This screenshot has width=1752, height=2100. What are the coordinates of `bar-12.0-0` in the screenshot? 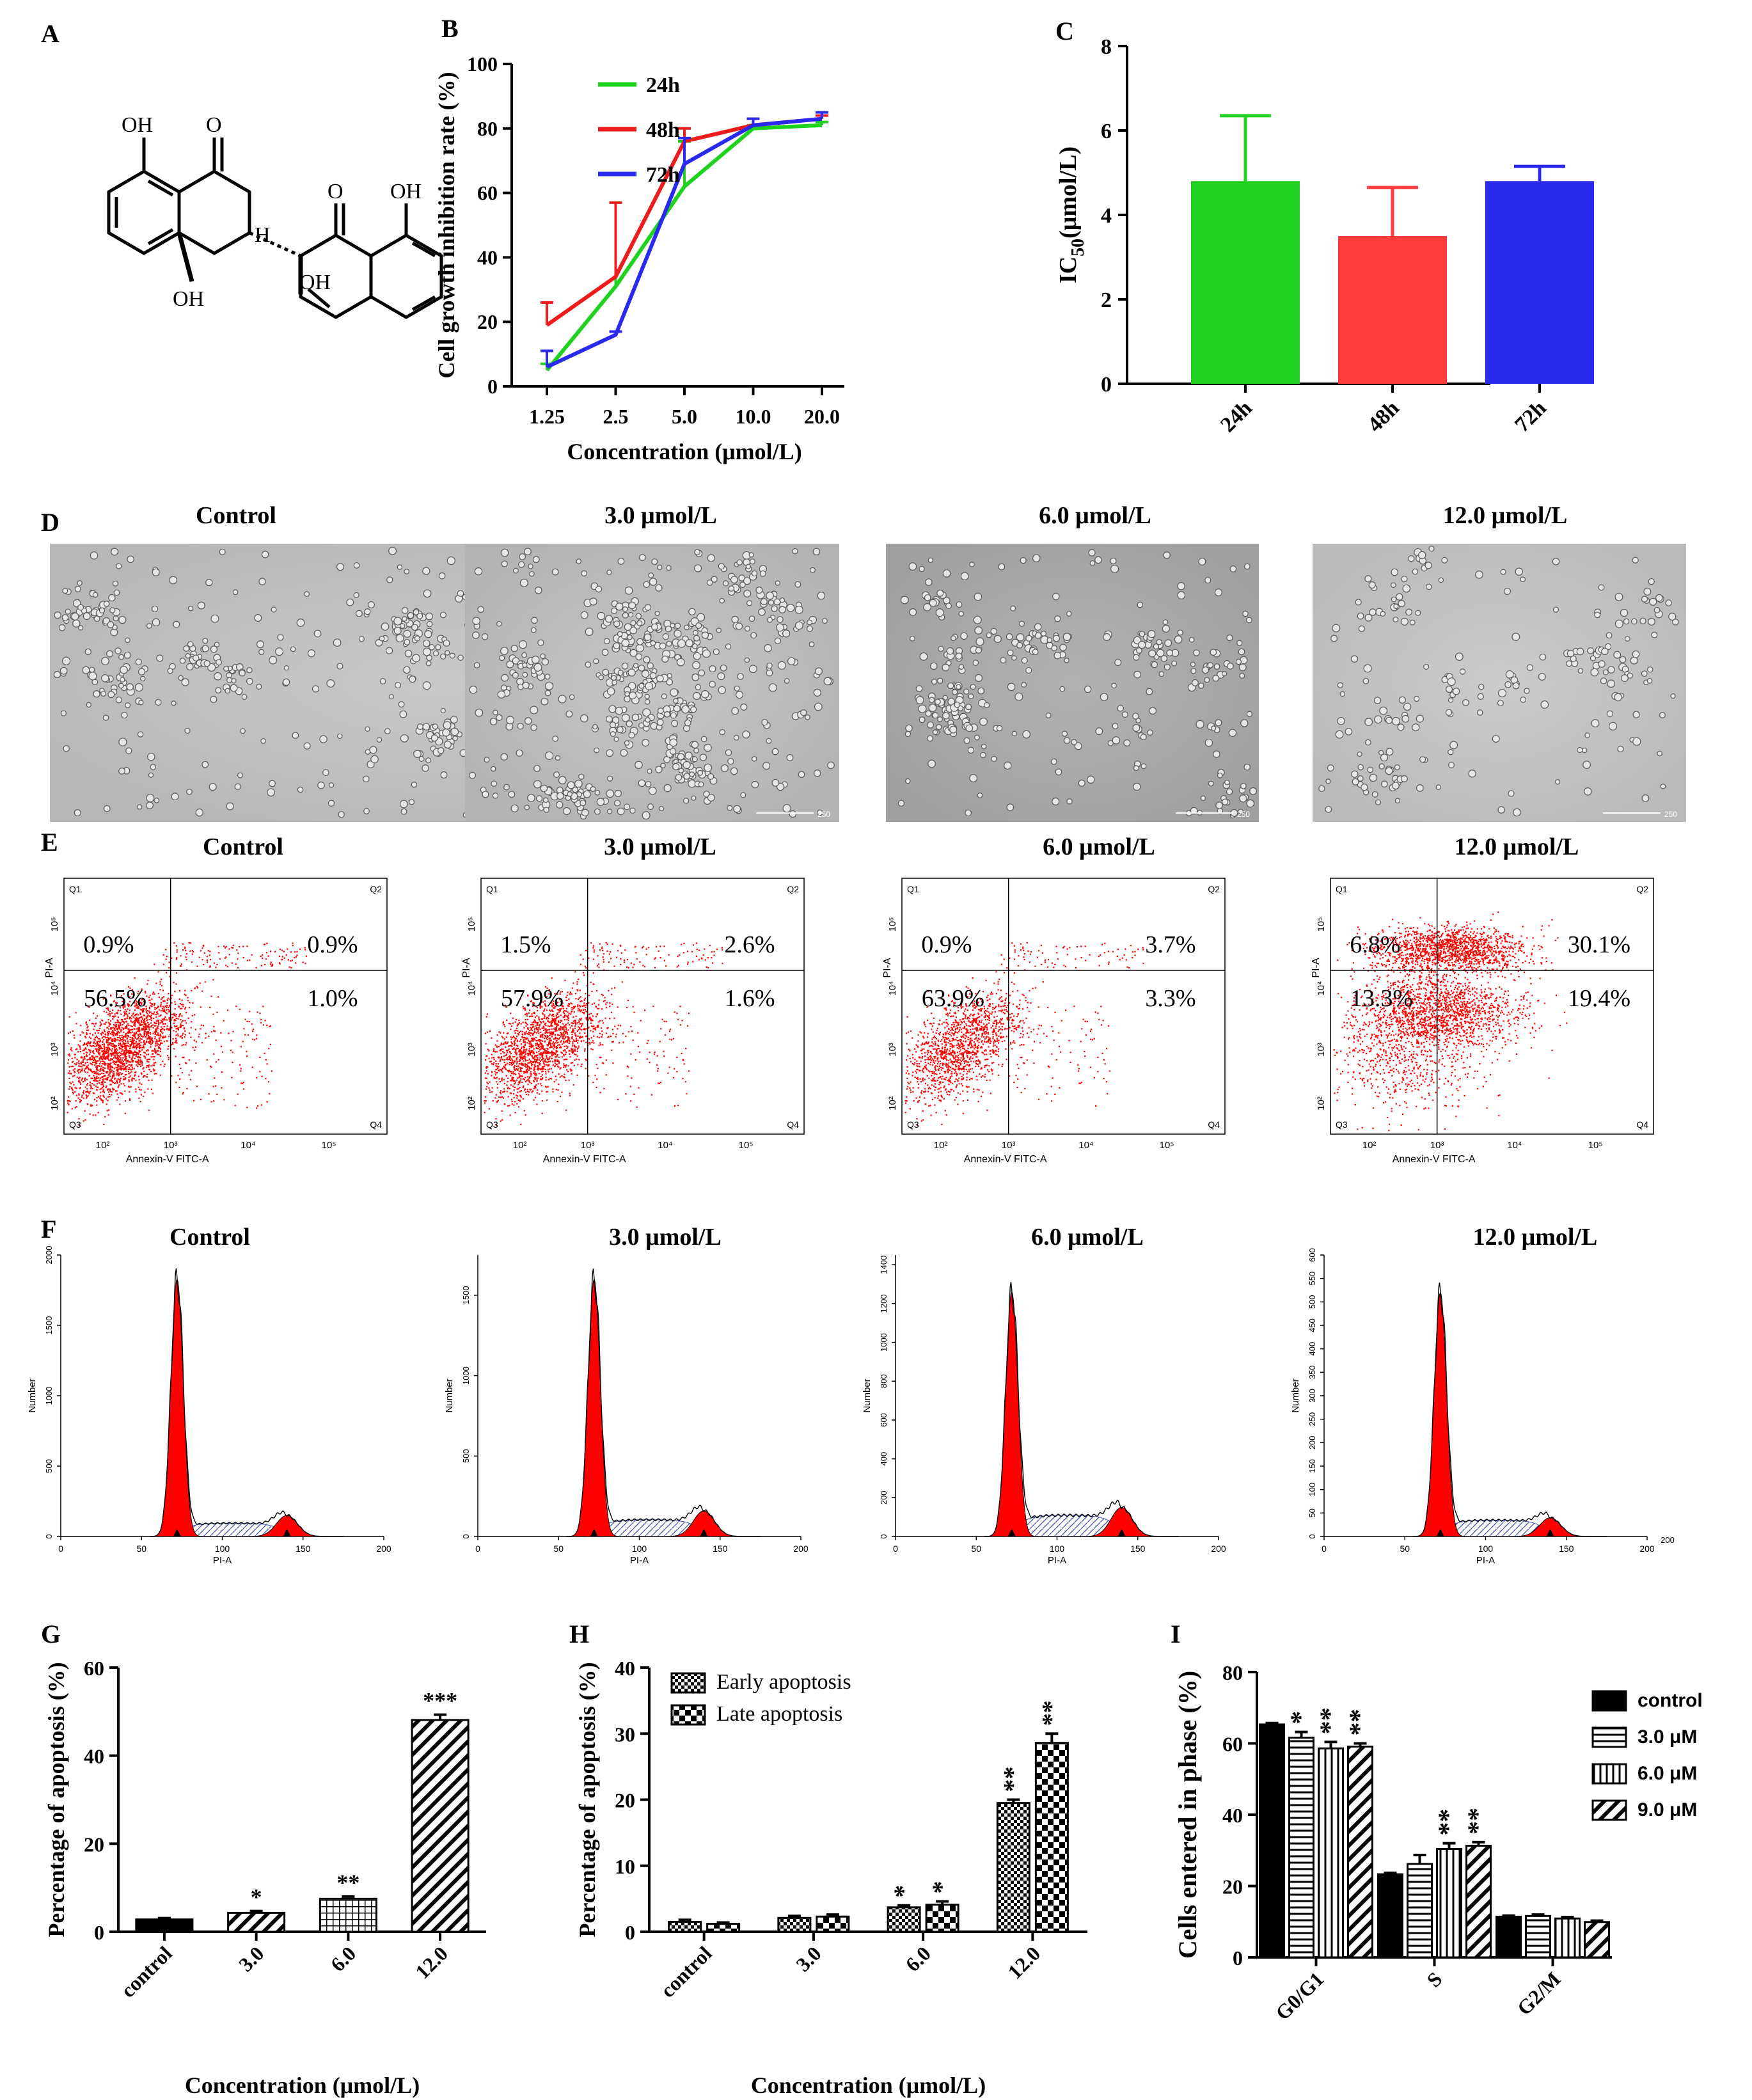 It's located at (440, 1826).